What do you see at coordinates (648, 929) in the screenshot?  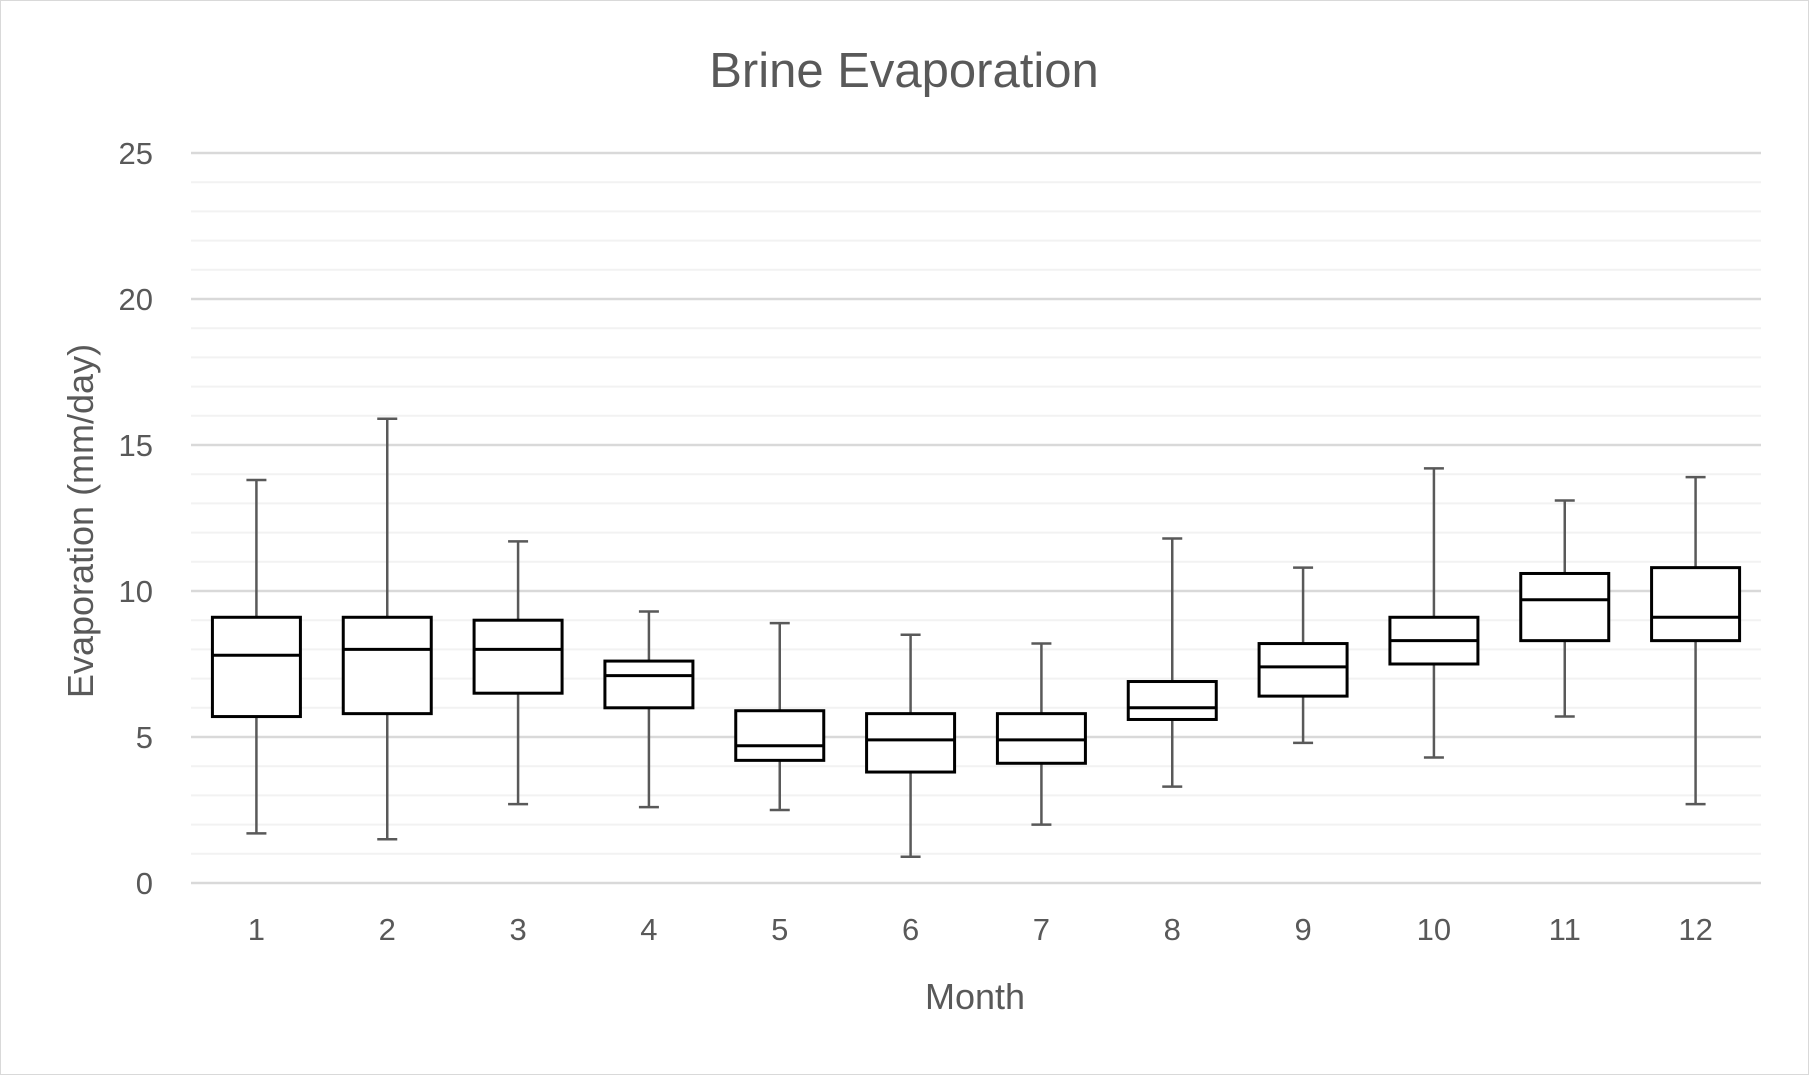 I see `x-tick-label: 4` at bounding box center [648, 929].